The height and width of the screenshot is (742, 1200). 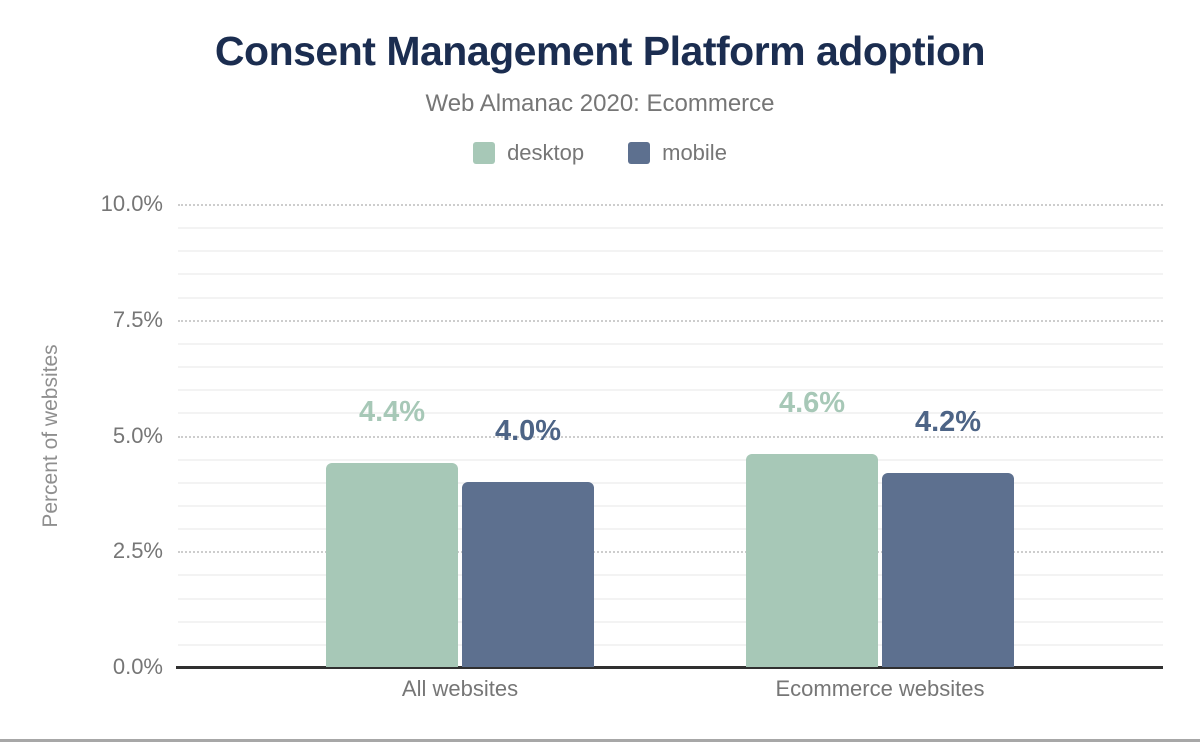 What do you see at coordinates (812, 403) in the screenshot?
I see `bar-value-label-desktop: 4.6%` at bounding box center [812, 403].